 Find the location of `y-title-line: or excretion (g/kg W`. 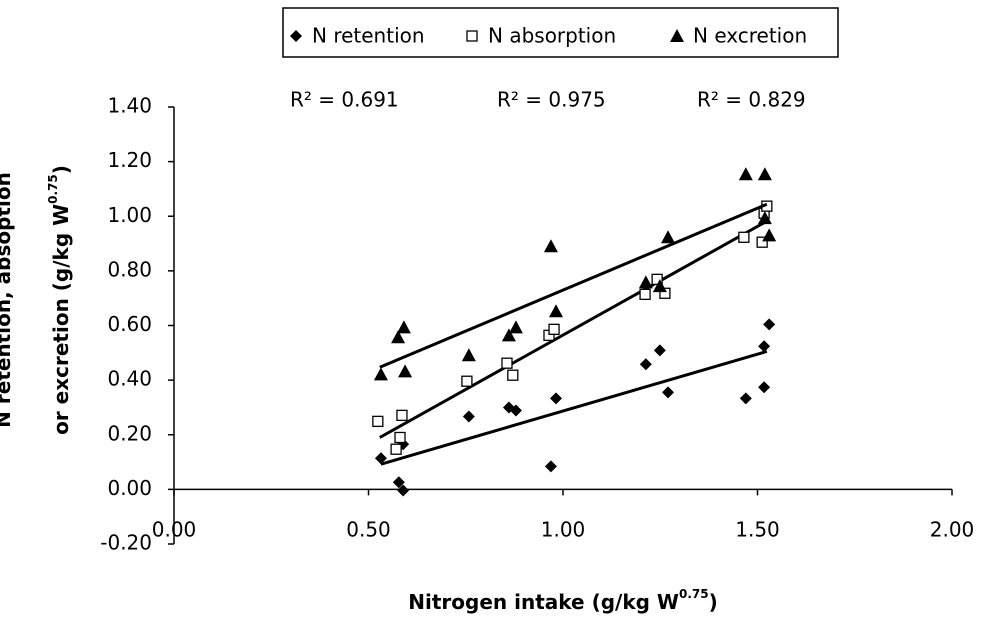

y-title-line: or excretion (g/kg W is located at coordinates (61, 319).